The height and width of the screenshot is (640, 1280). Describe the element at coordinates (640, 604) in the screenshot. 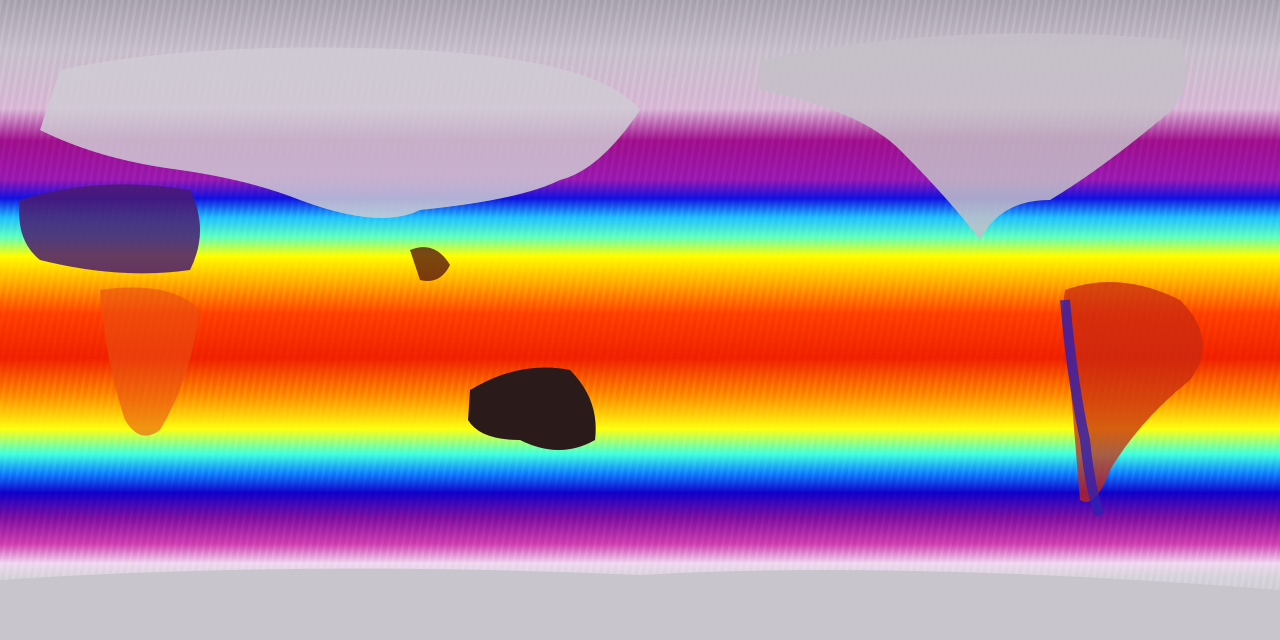

I see `antarctica` at that location.